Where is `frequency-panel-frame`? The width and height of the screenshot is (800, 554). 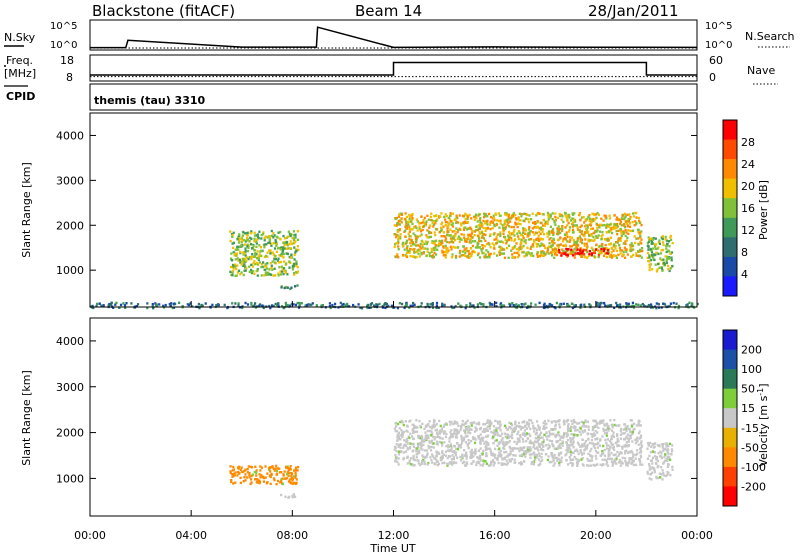
frequency-panel-frame is located at coordinates (393, 68).